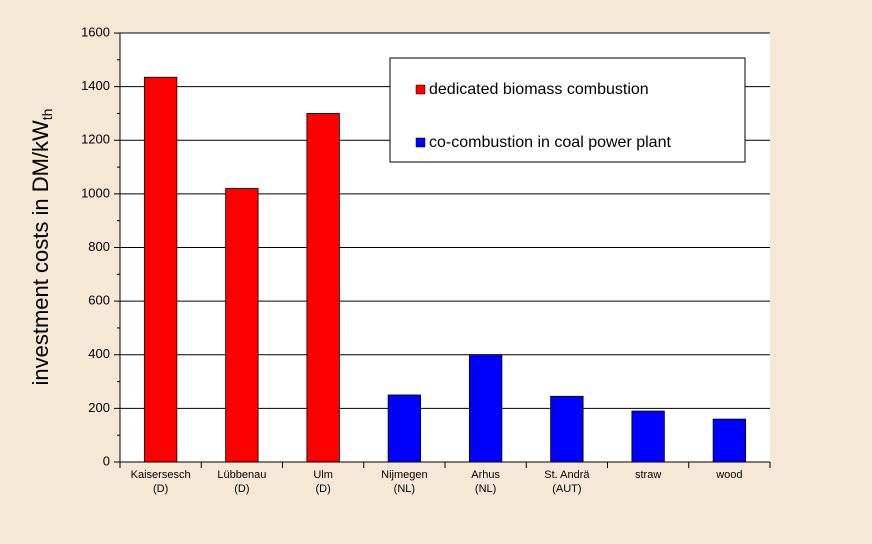  Describe the element at coordinates (161, 475) in the screenshot. I see `x-tick-label: Kaisersesch` at that location.